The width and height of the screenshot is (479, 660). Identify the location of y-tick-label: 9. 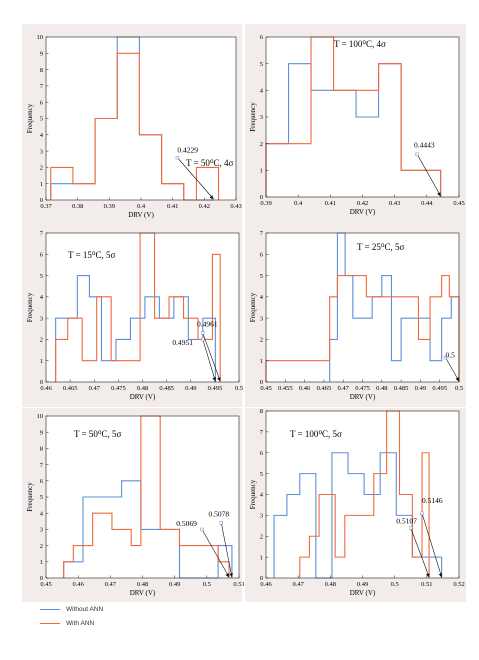
(41, 432).